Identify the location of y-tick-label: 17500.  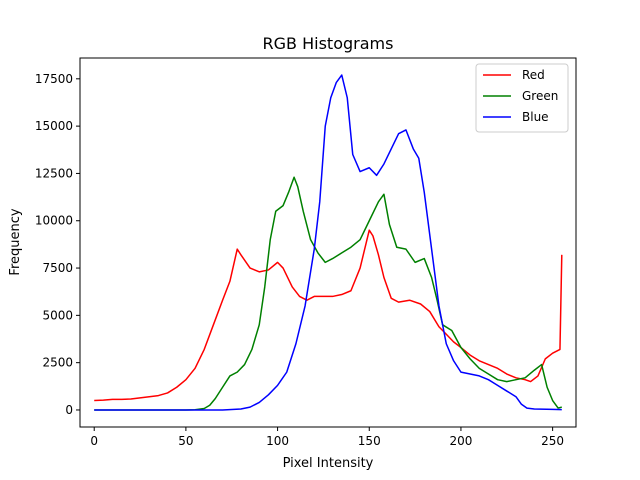
(54, 79).